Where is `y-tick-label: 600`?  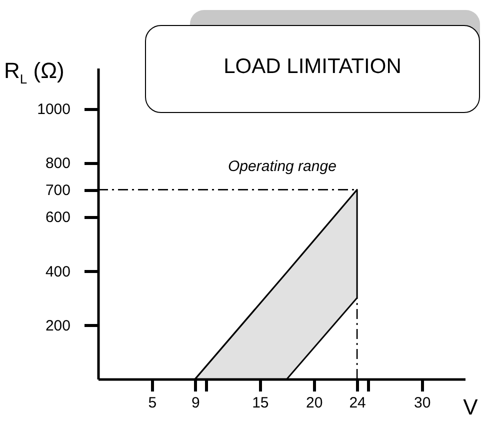 y-tick-label: 600 is located at coordinates (57, 217).